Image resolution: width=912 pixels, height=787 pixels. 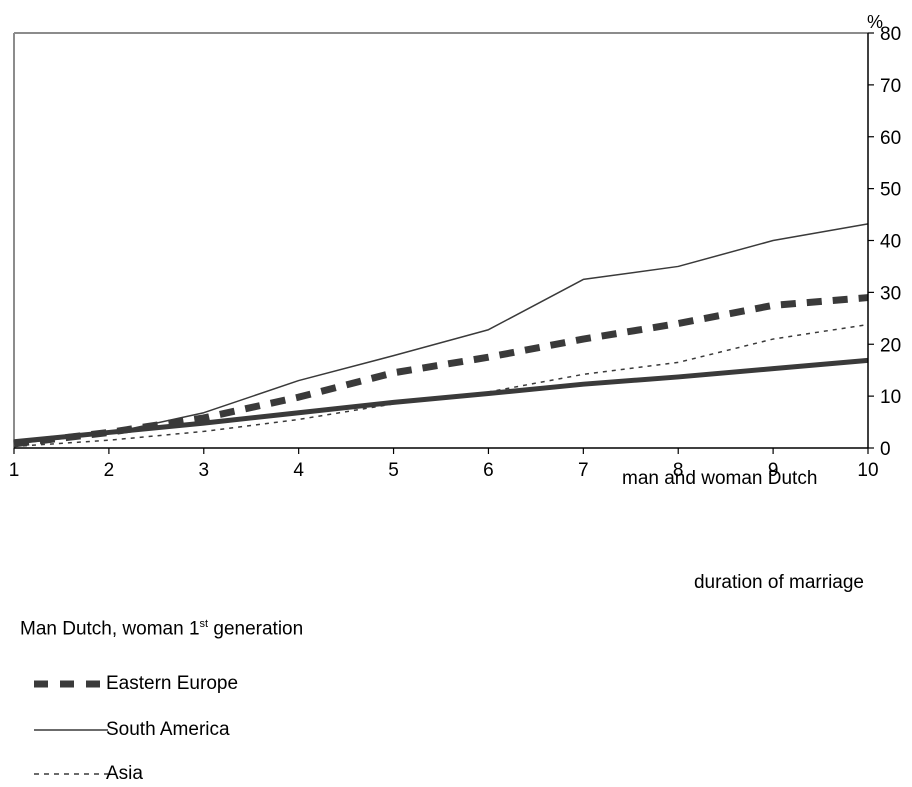 What do you see at coordinates (110, 629) in the screenshot?
I see `legend-title-prefix: Man Dutch, woman 1` at bounding box center [110, 629].